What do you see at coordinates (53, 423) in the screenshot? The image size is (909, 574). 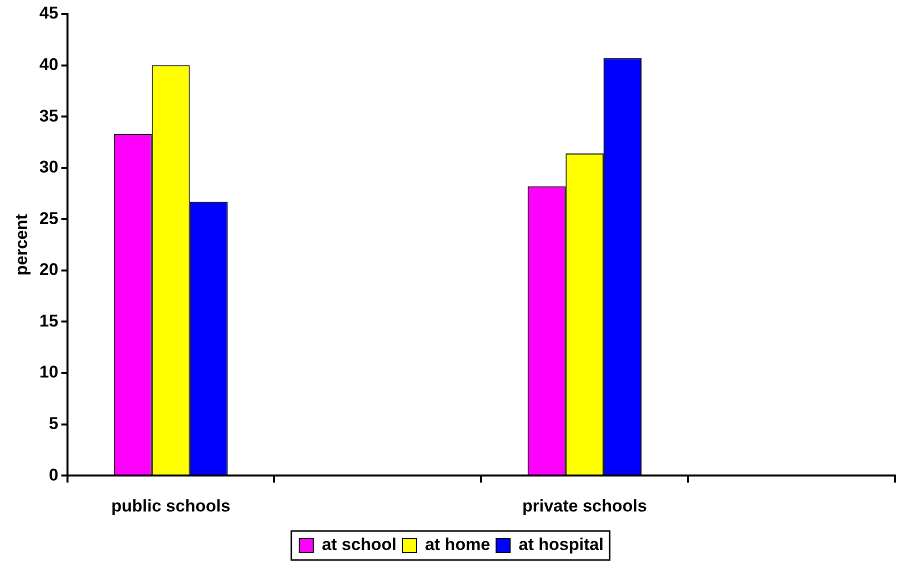 I see `y-tick-label: 5` at bounding box center [53, 423].